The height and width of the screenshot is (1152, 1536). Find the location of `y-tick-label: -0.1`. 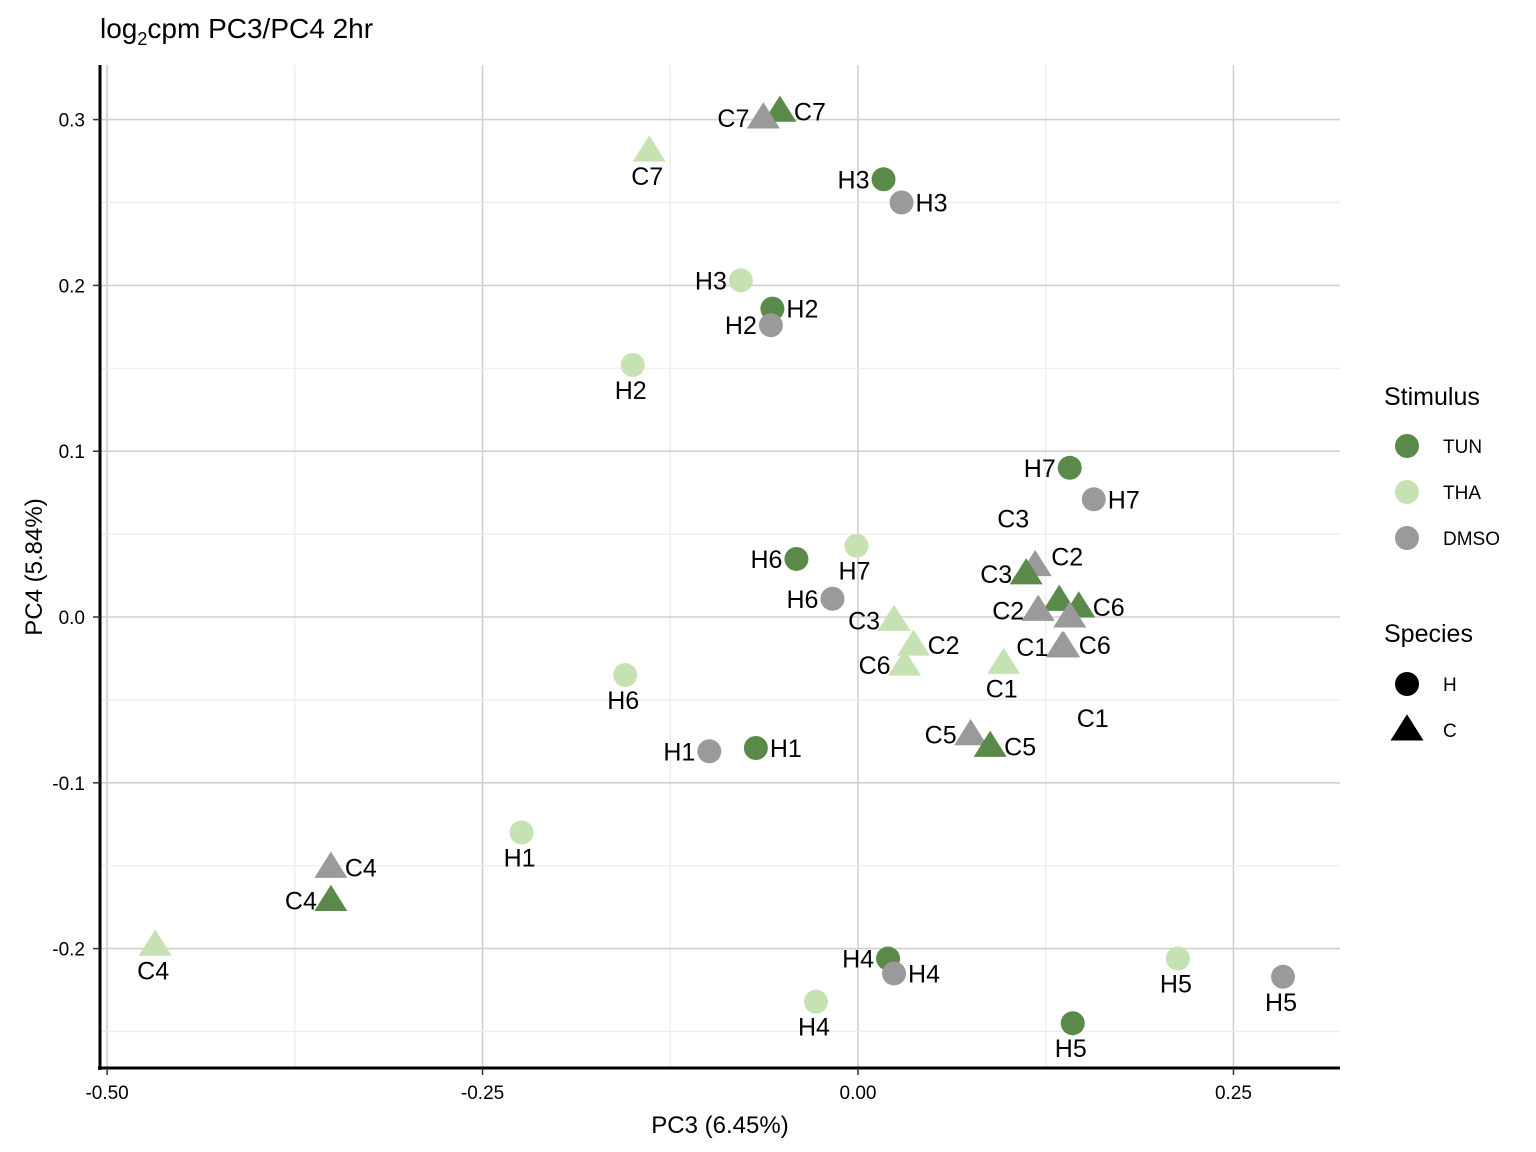

y-tick-label: -0.1 is located at coordinates (68, 784).